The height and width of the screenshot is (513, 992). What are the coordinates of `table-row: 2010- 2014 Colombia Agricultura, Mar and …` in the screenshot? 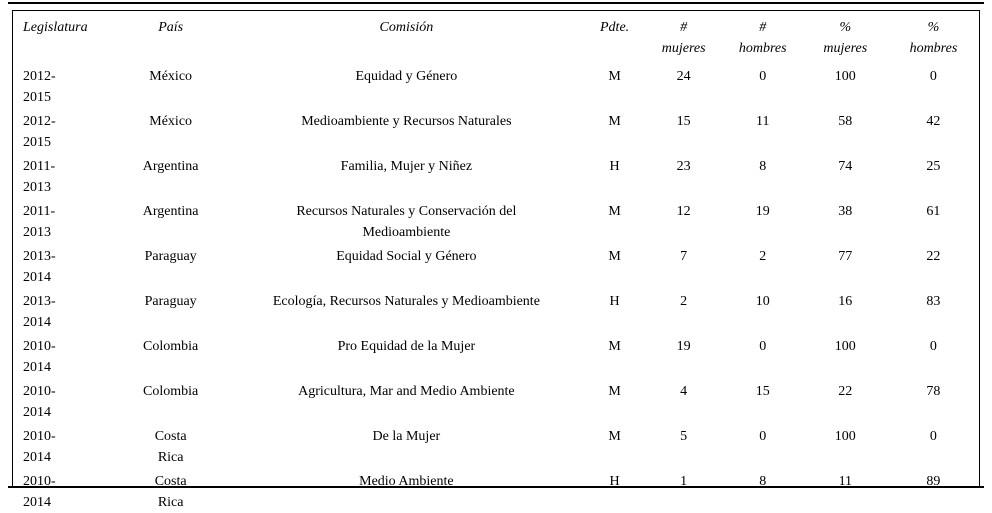 It's located at (496, 400).